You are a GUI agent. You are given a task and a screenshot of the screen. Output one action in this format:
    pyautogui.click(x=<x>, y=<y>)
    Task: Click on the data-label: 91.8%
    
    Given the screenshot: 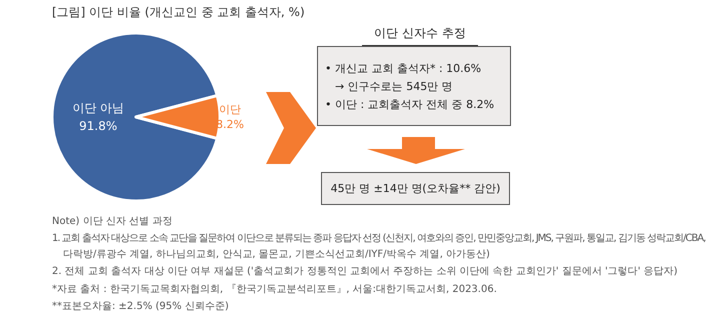 What is the action you would take?
    pyautogui.click(x=98, y=126)
    